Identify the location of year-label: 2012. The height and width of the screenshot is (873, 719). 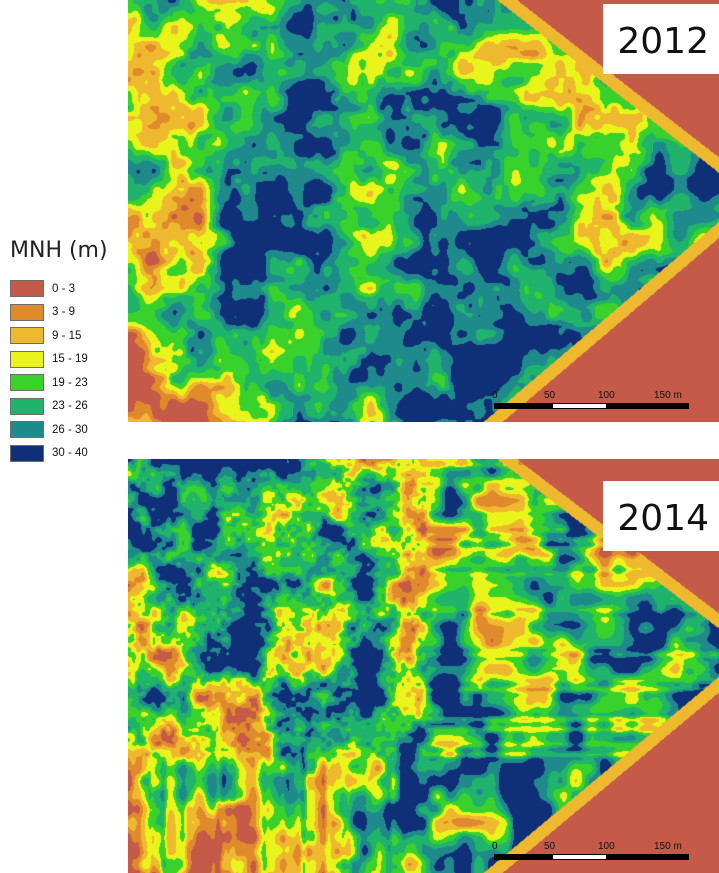
(661, 39).